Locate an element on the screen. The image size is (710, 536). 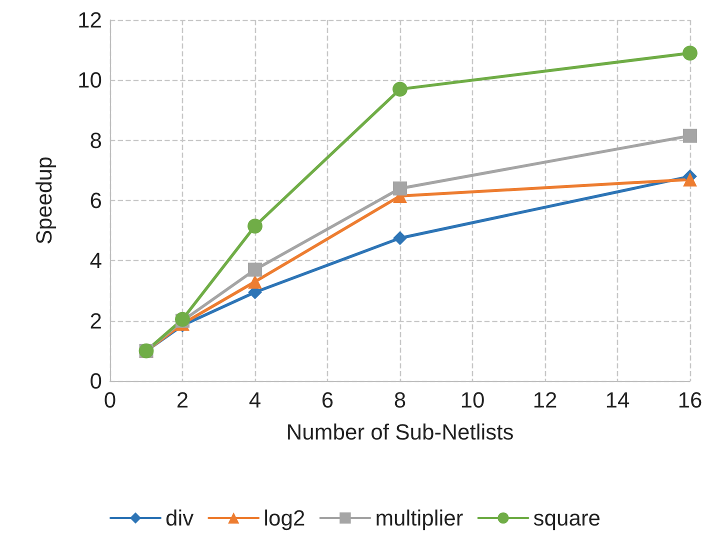
x-tick-label: 16 is located at coordinates (690, 400).